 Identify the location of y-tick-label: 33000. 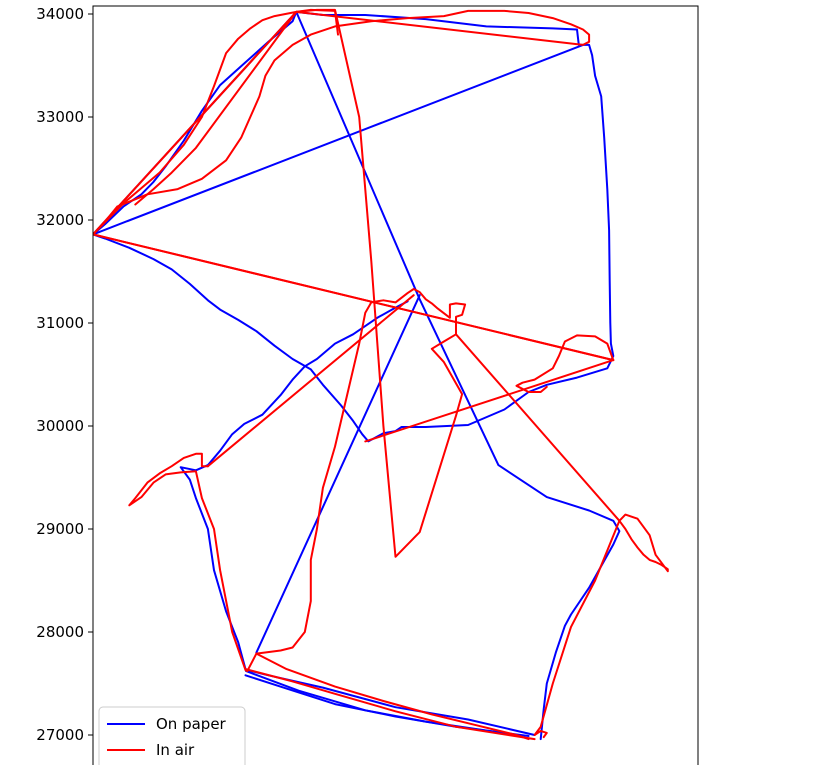
(60, 117).